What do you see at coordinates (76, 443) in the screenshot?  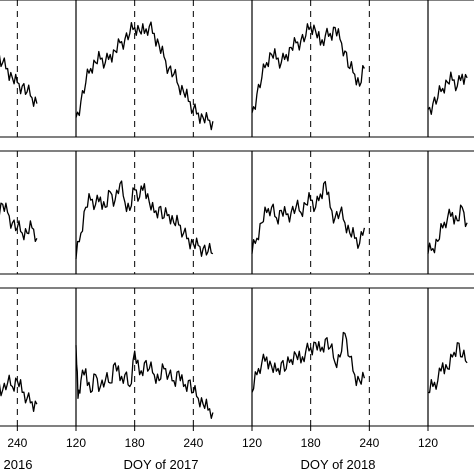 I see `x-tick-label-2017-120: 120` at bounding box center [76, 443].